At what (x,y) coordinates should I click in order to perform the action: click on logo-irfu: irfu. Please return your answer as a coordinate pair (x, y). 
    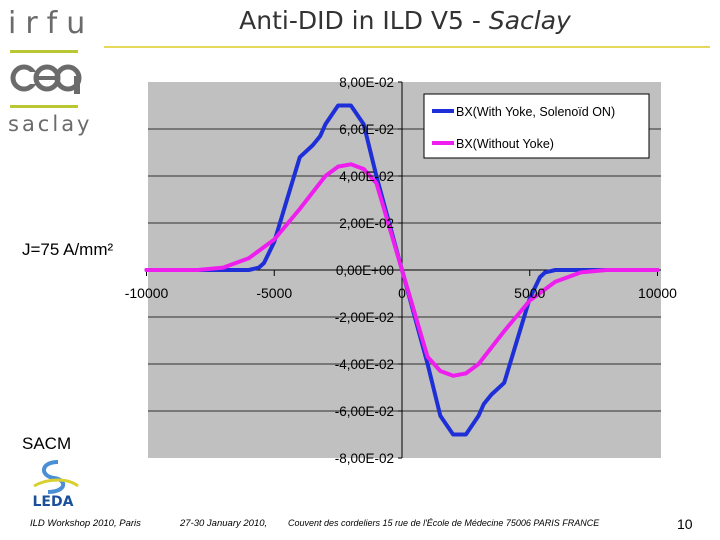
    Looking at the image, I should click on (51, 23).